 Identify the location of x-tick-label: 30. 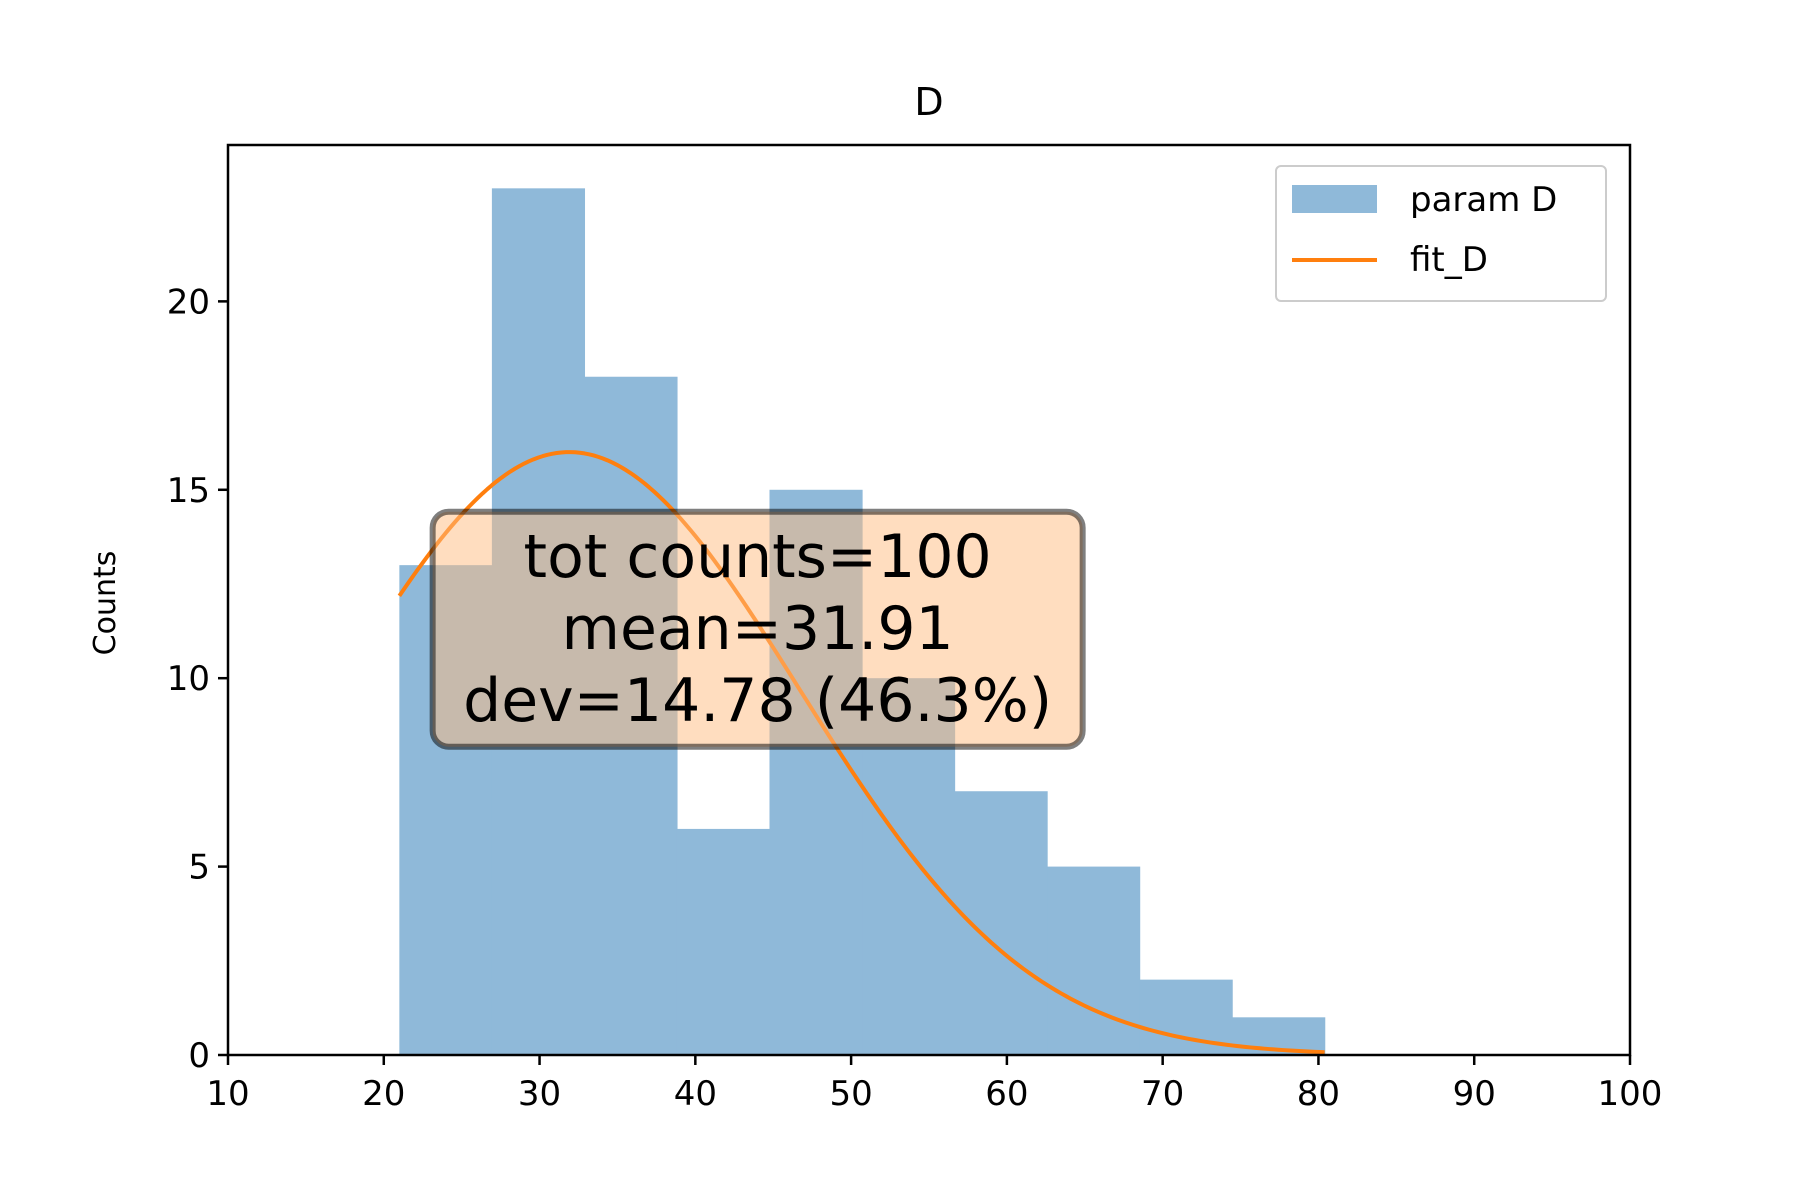
(539, 1094).